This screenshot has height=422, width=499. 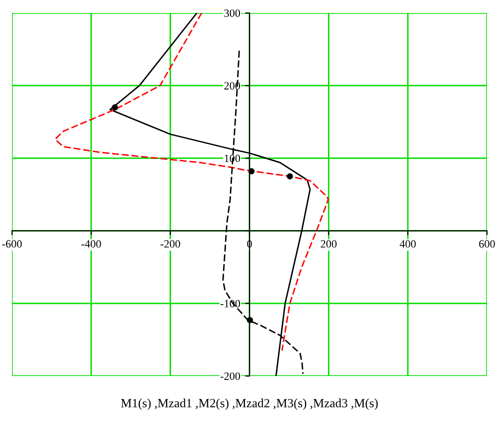 What do you see at coordinates (232, 86) in the screenshot?
I see `y-tick-label: 200` at bounding box center [232, 86].